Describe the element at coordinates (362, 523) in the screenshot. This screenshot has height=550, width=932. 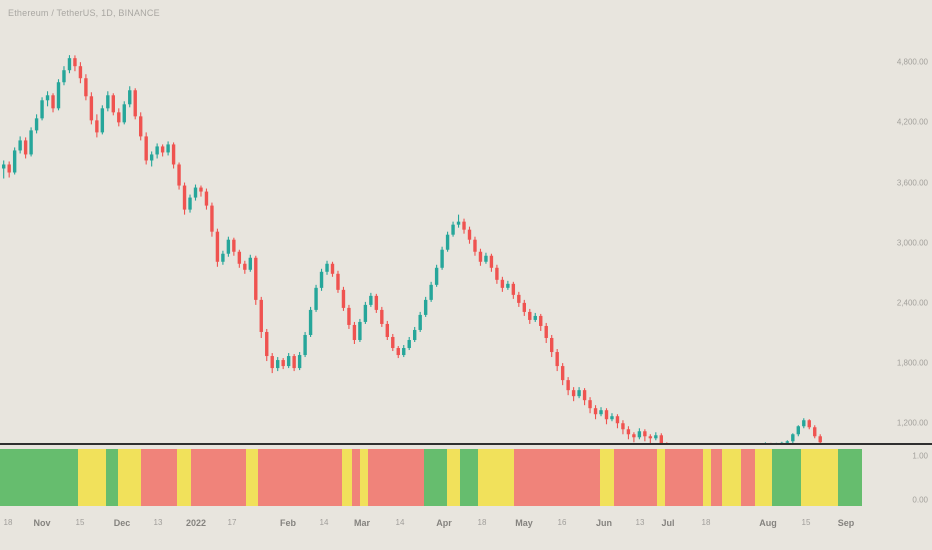
I see `time-axis-label-major: Mar` at that location.